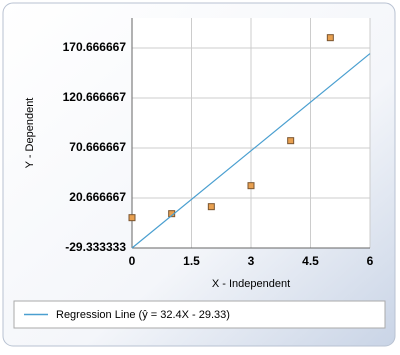  What do you see at coordinates (370, 261) in the screenshot?
I see `x-tick-label: 6` at bounding box center [370, 261].